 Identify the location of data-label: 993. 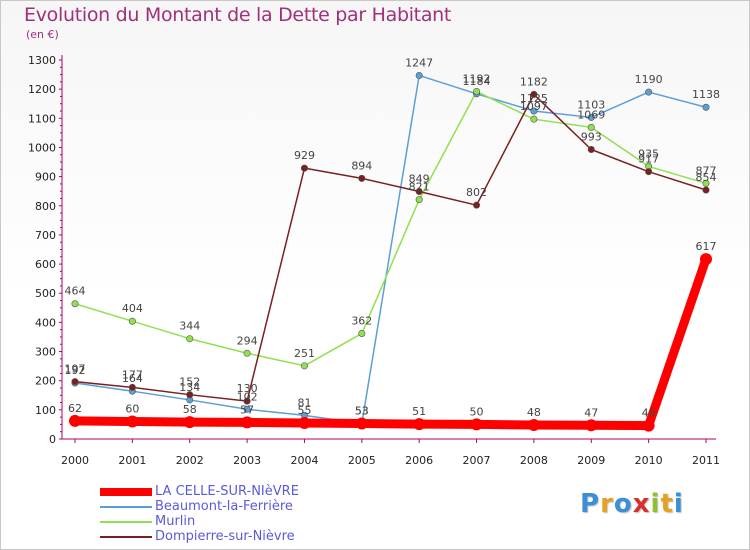
(591, 137).